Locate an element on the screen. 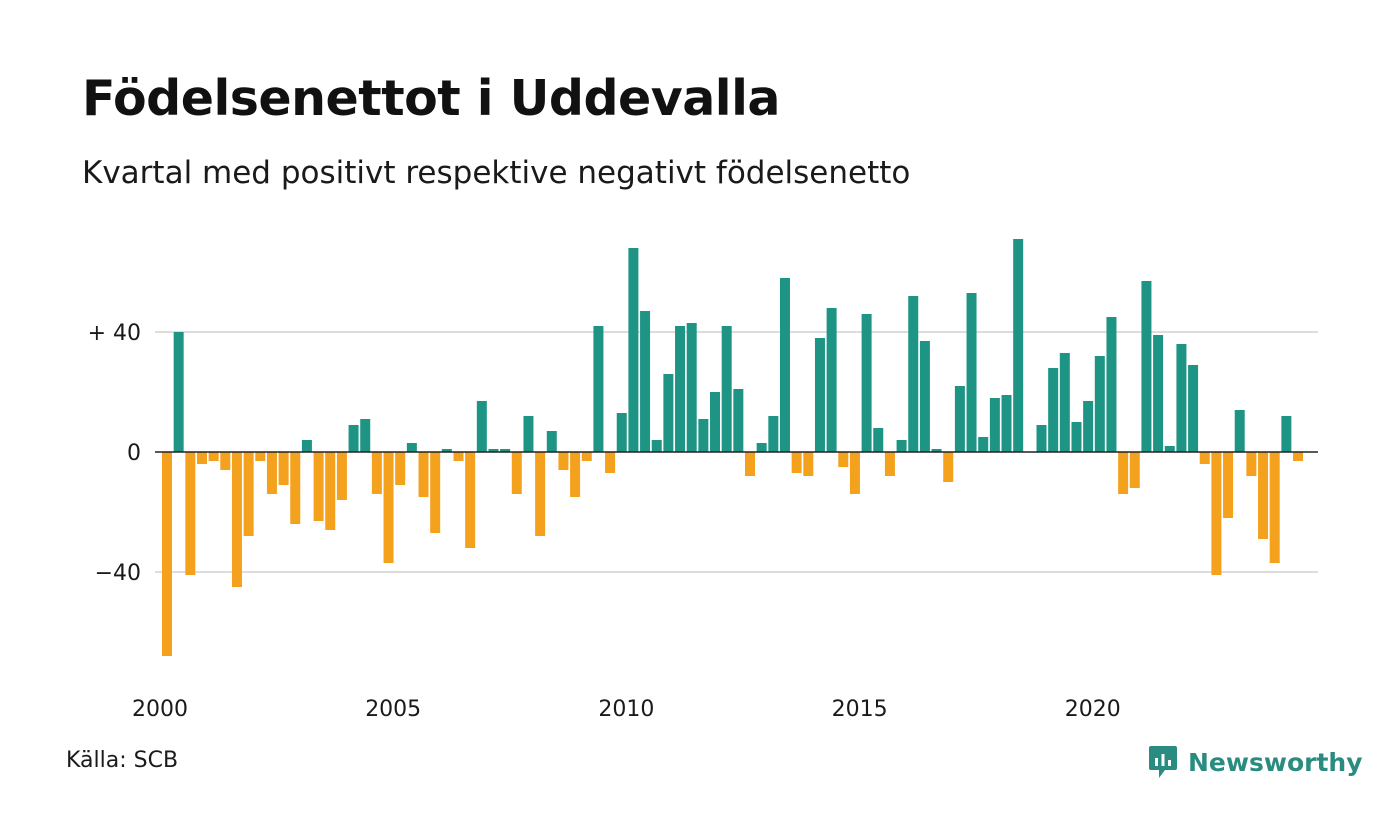  x-tick-label: 2020 is located at coordinates (1093, 709).